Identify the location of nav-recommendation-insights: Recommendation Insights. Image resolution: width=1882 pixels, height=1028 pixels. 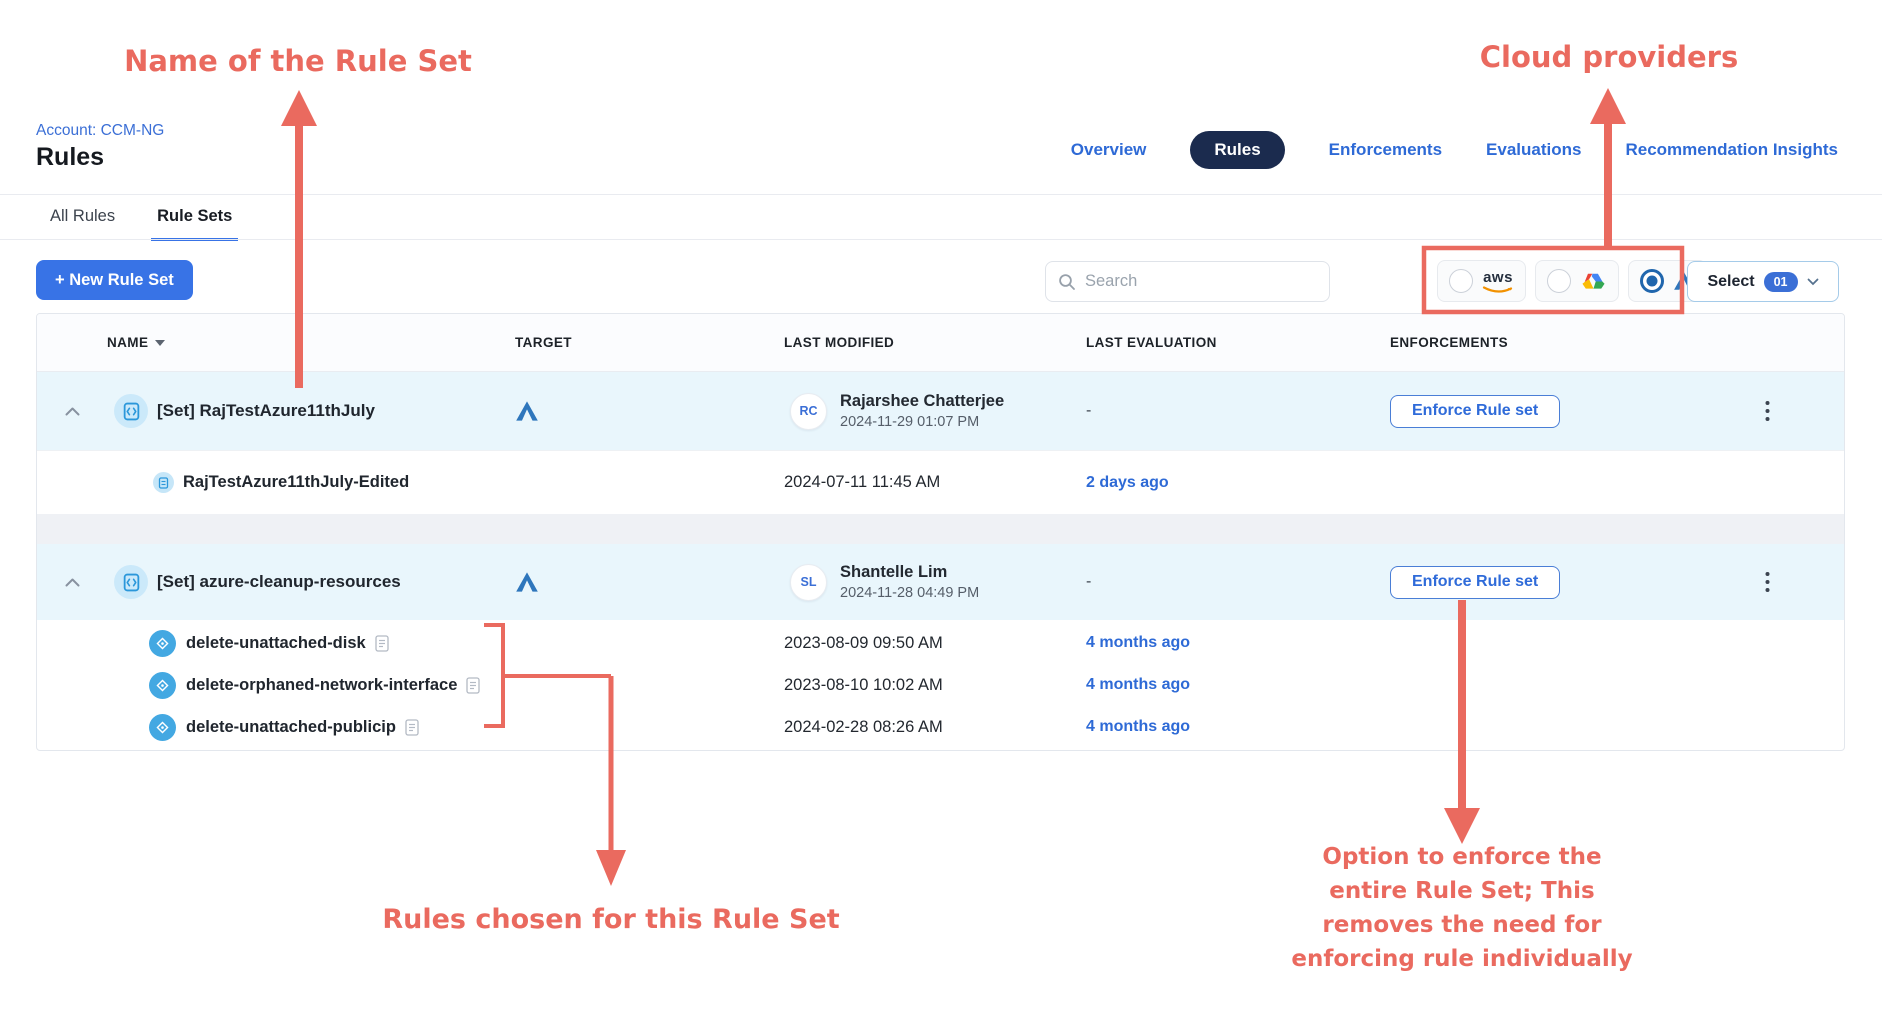
(1731, 149).